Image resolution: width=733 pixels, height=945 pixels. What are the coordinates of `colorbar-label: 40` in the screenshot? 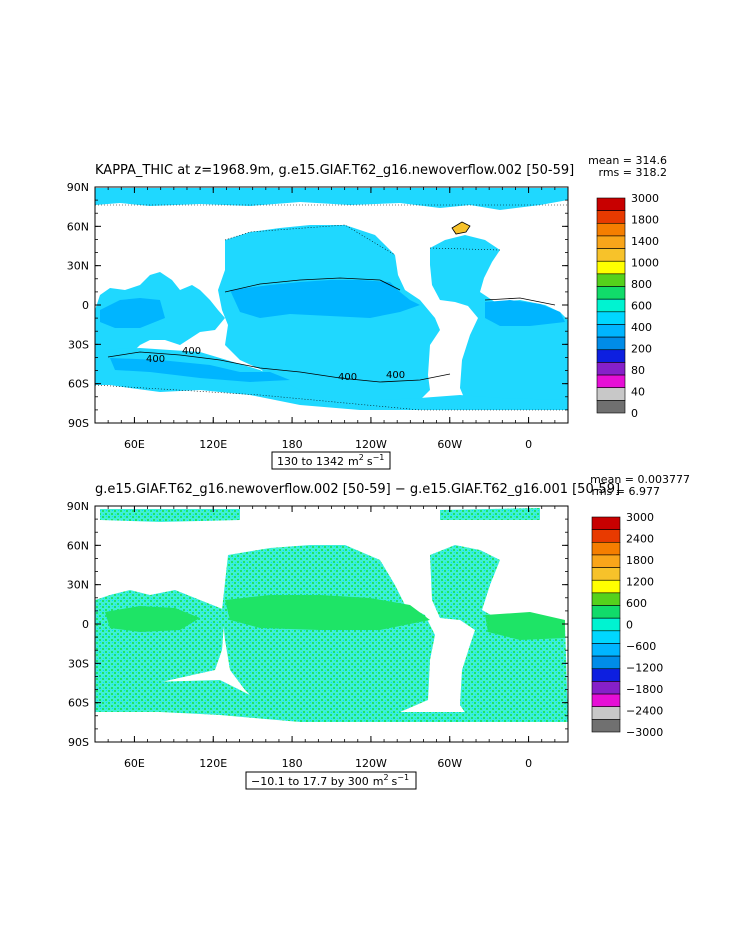 It's located at (638, 392).